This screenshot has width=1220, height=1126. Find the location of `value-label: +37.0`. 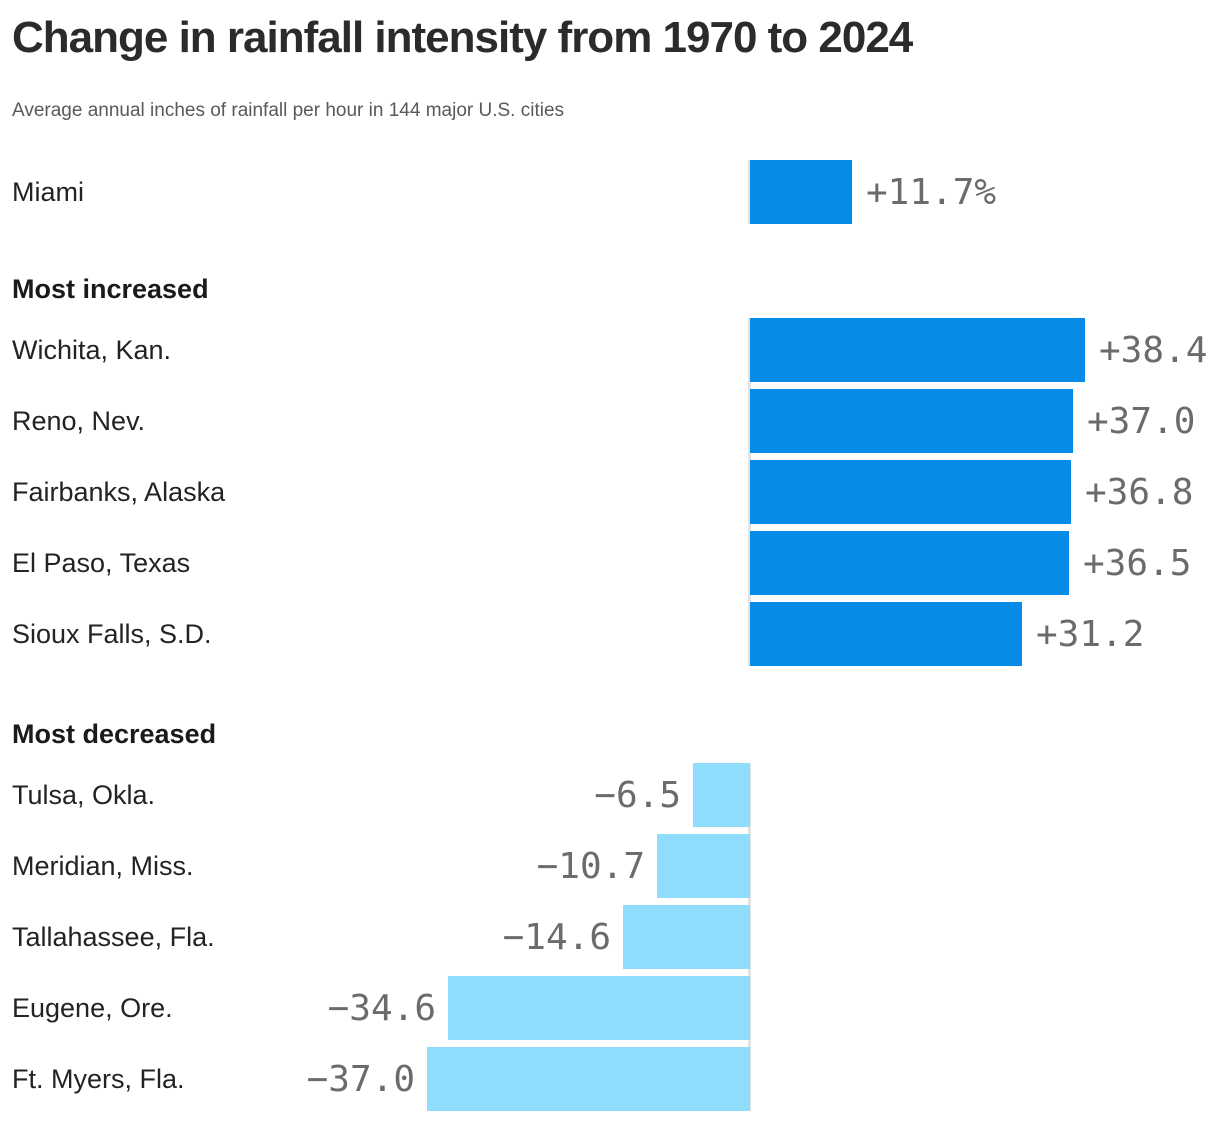

value-label: +37.0 is located at coordinates (1141, 421).